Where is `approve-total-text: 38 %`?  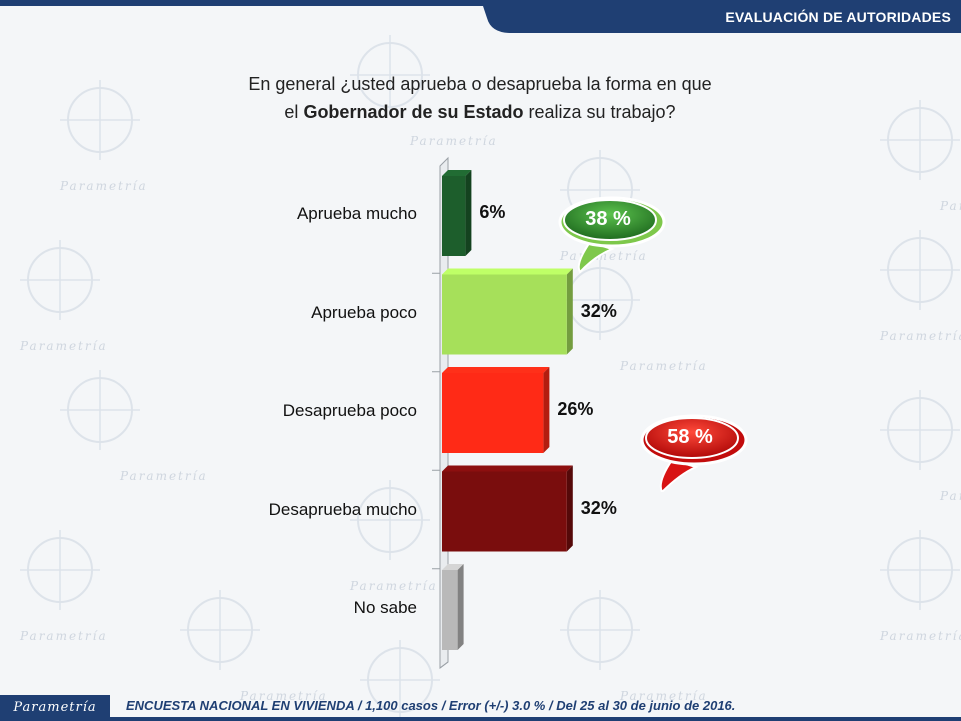
approve-total-text: 38 % is located at coordinates (608, 219).